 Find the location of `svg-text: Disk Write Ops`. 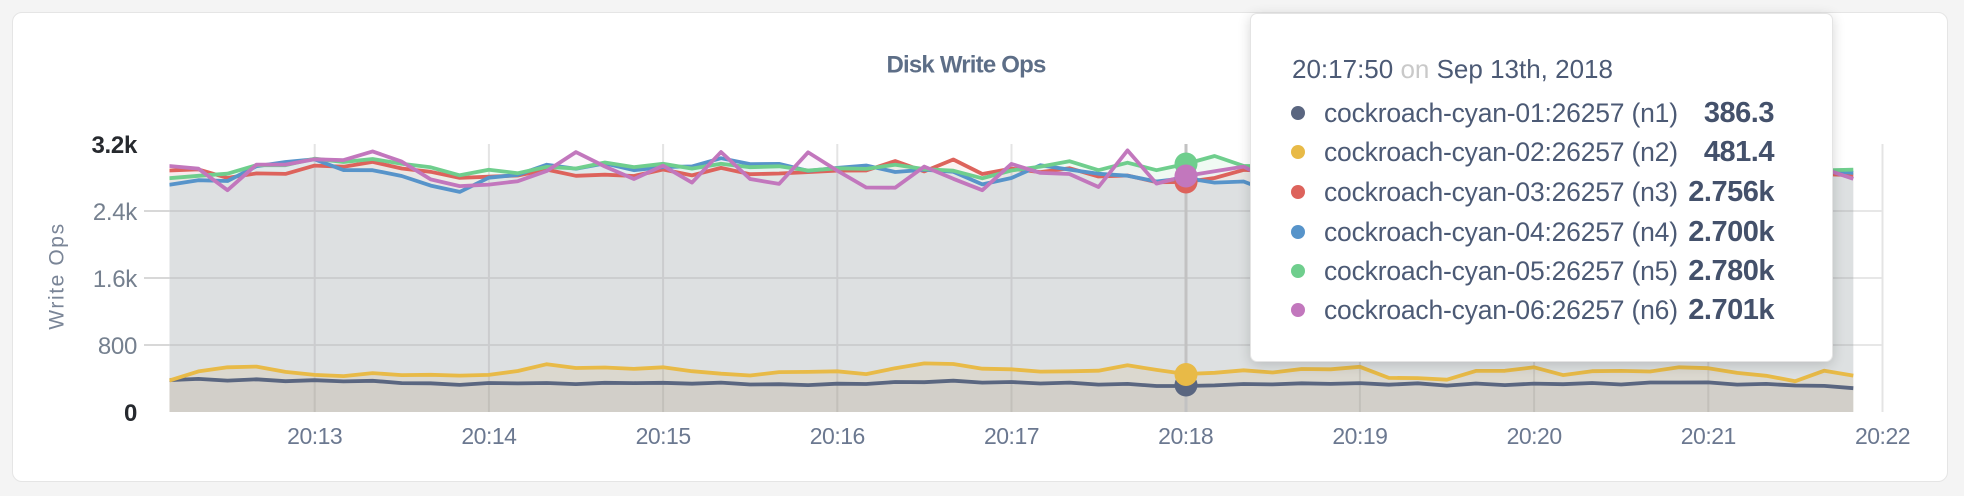

svg-text: Disk Write Ops is located at coordinates (966, 65).